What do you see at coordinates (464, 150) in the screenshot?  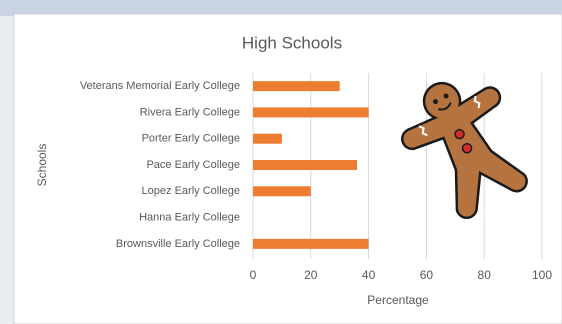 I see `gingerbread-decoration` at bounding box center [464, 150].